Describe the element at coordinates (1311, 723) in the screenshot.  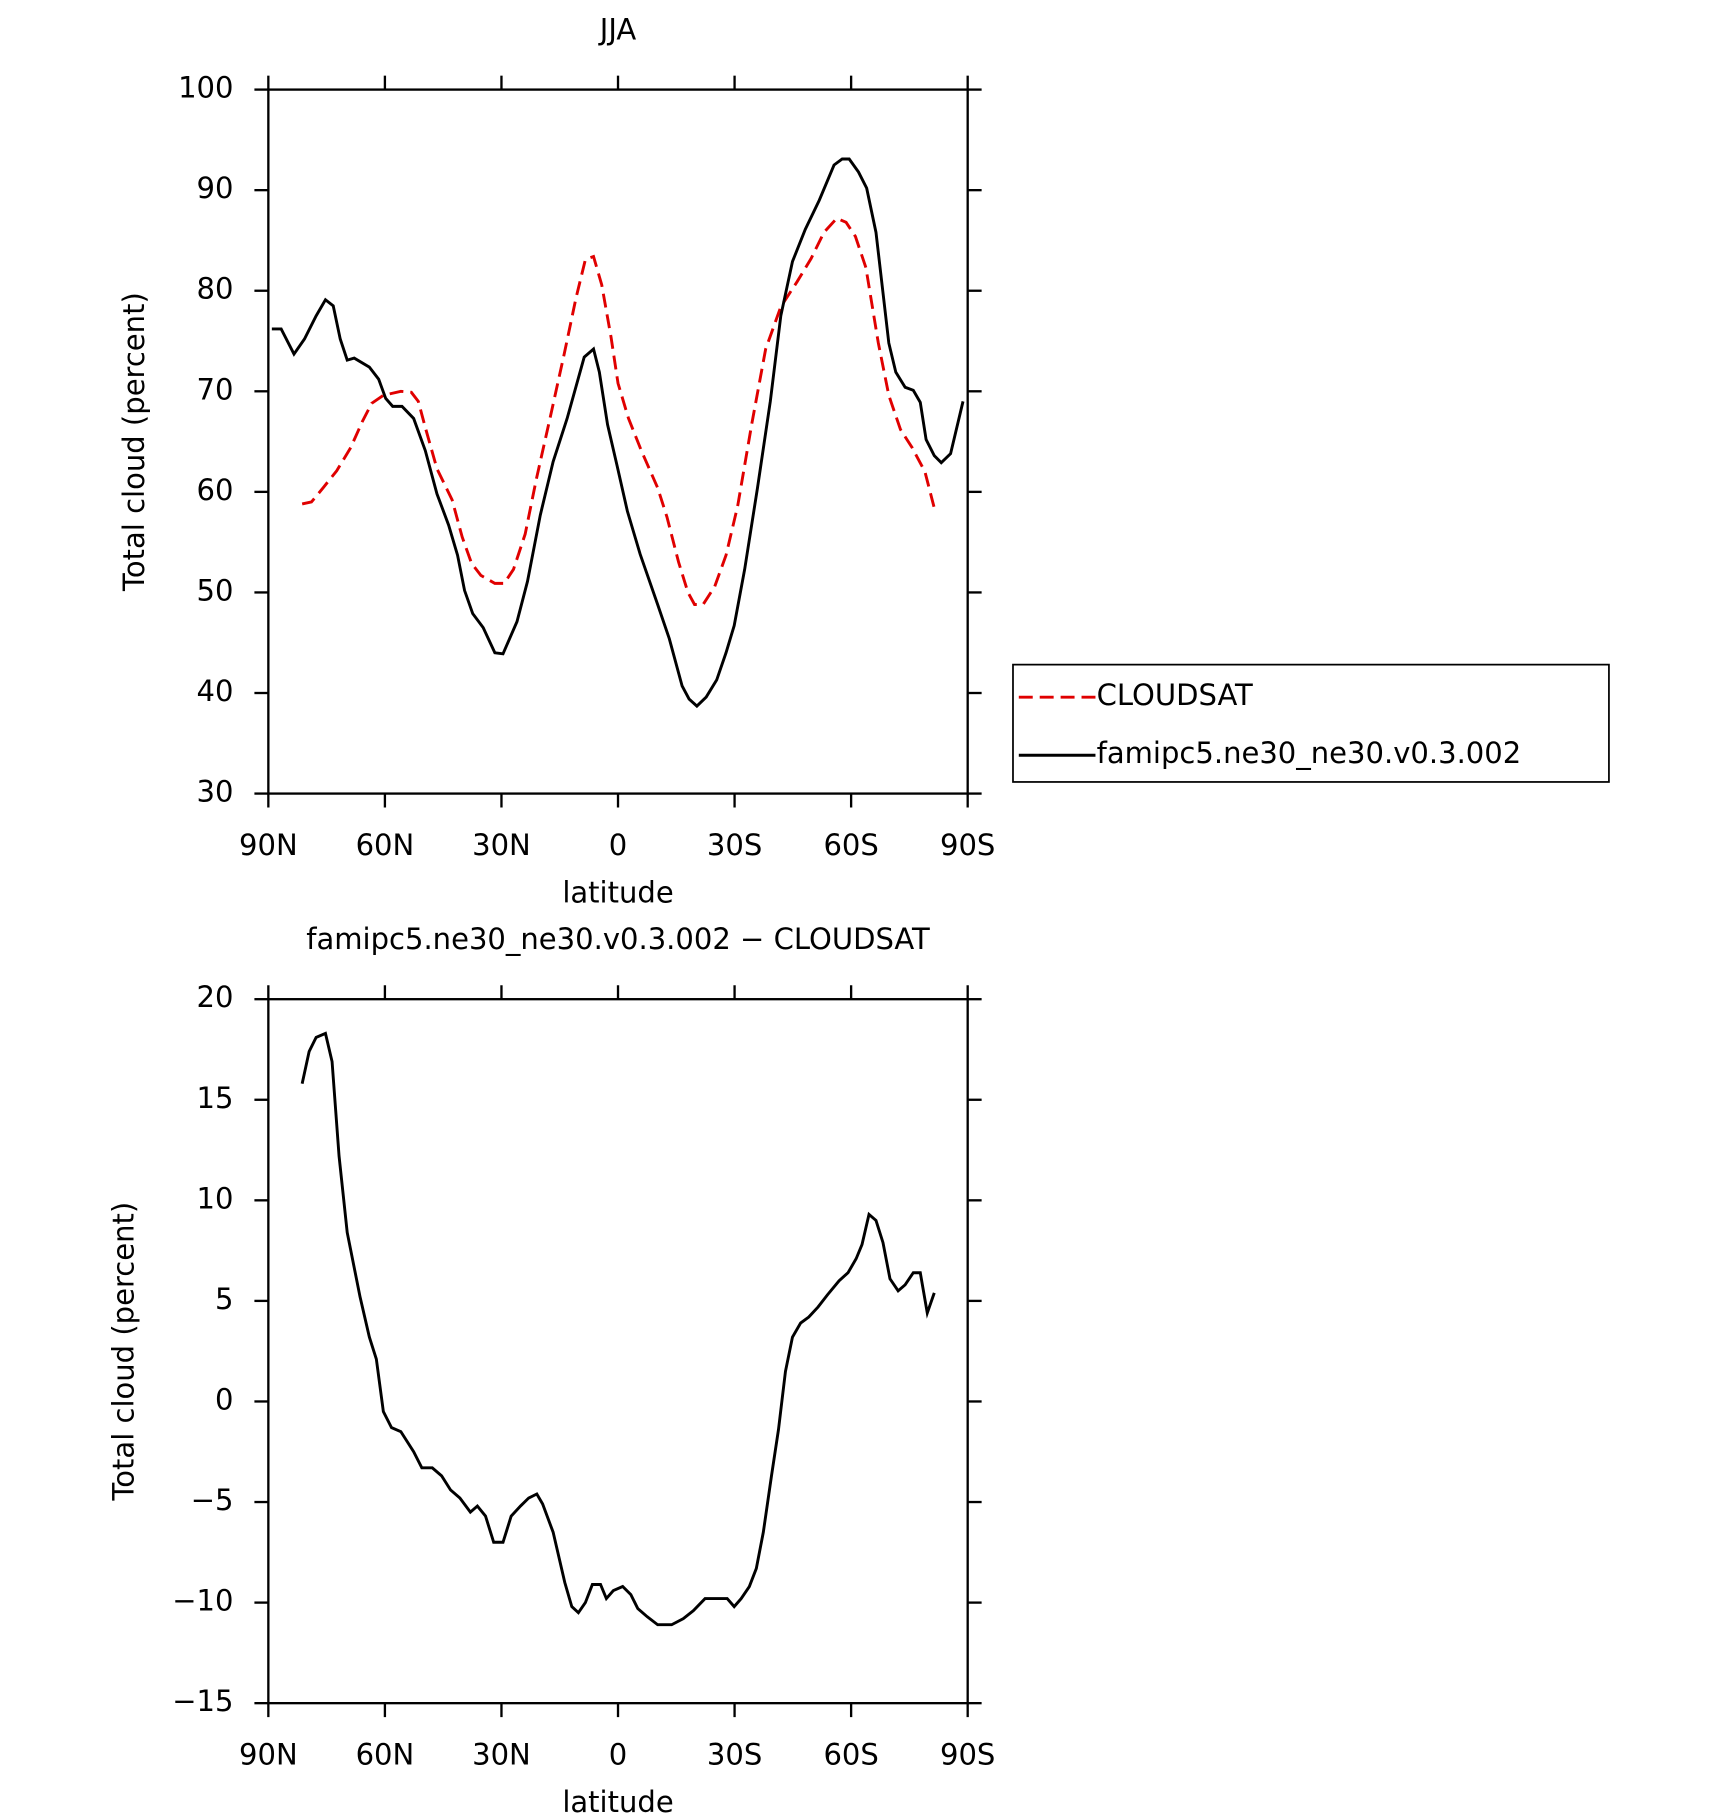
I see `legend-box` at that location.